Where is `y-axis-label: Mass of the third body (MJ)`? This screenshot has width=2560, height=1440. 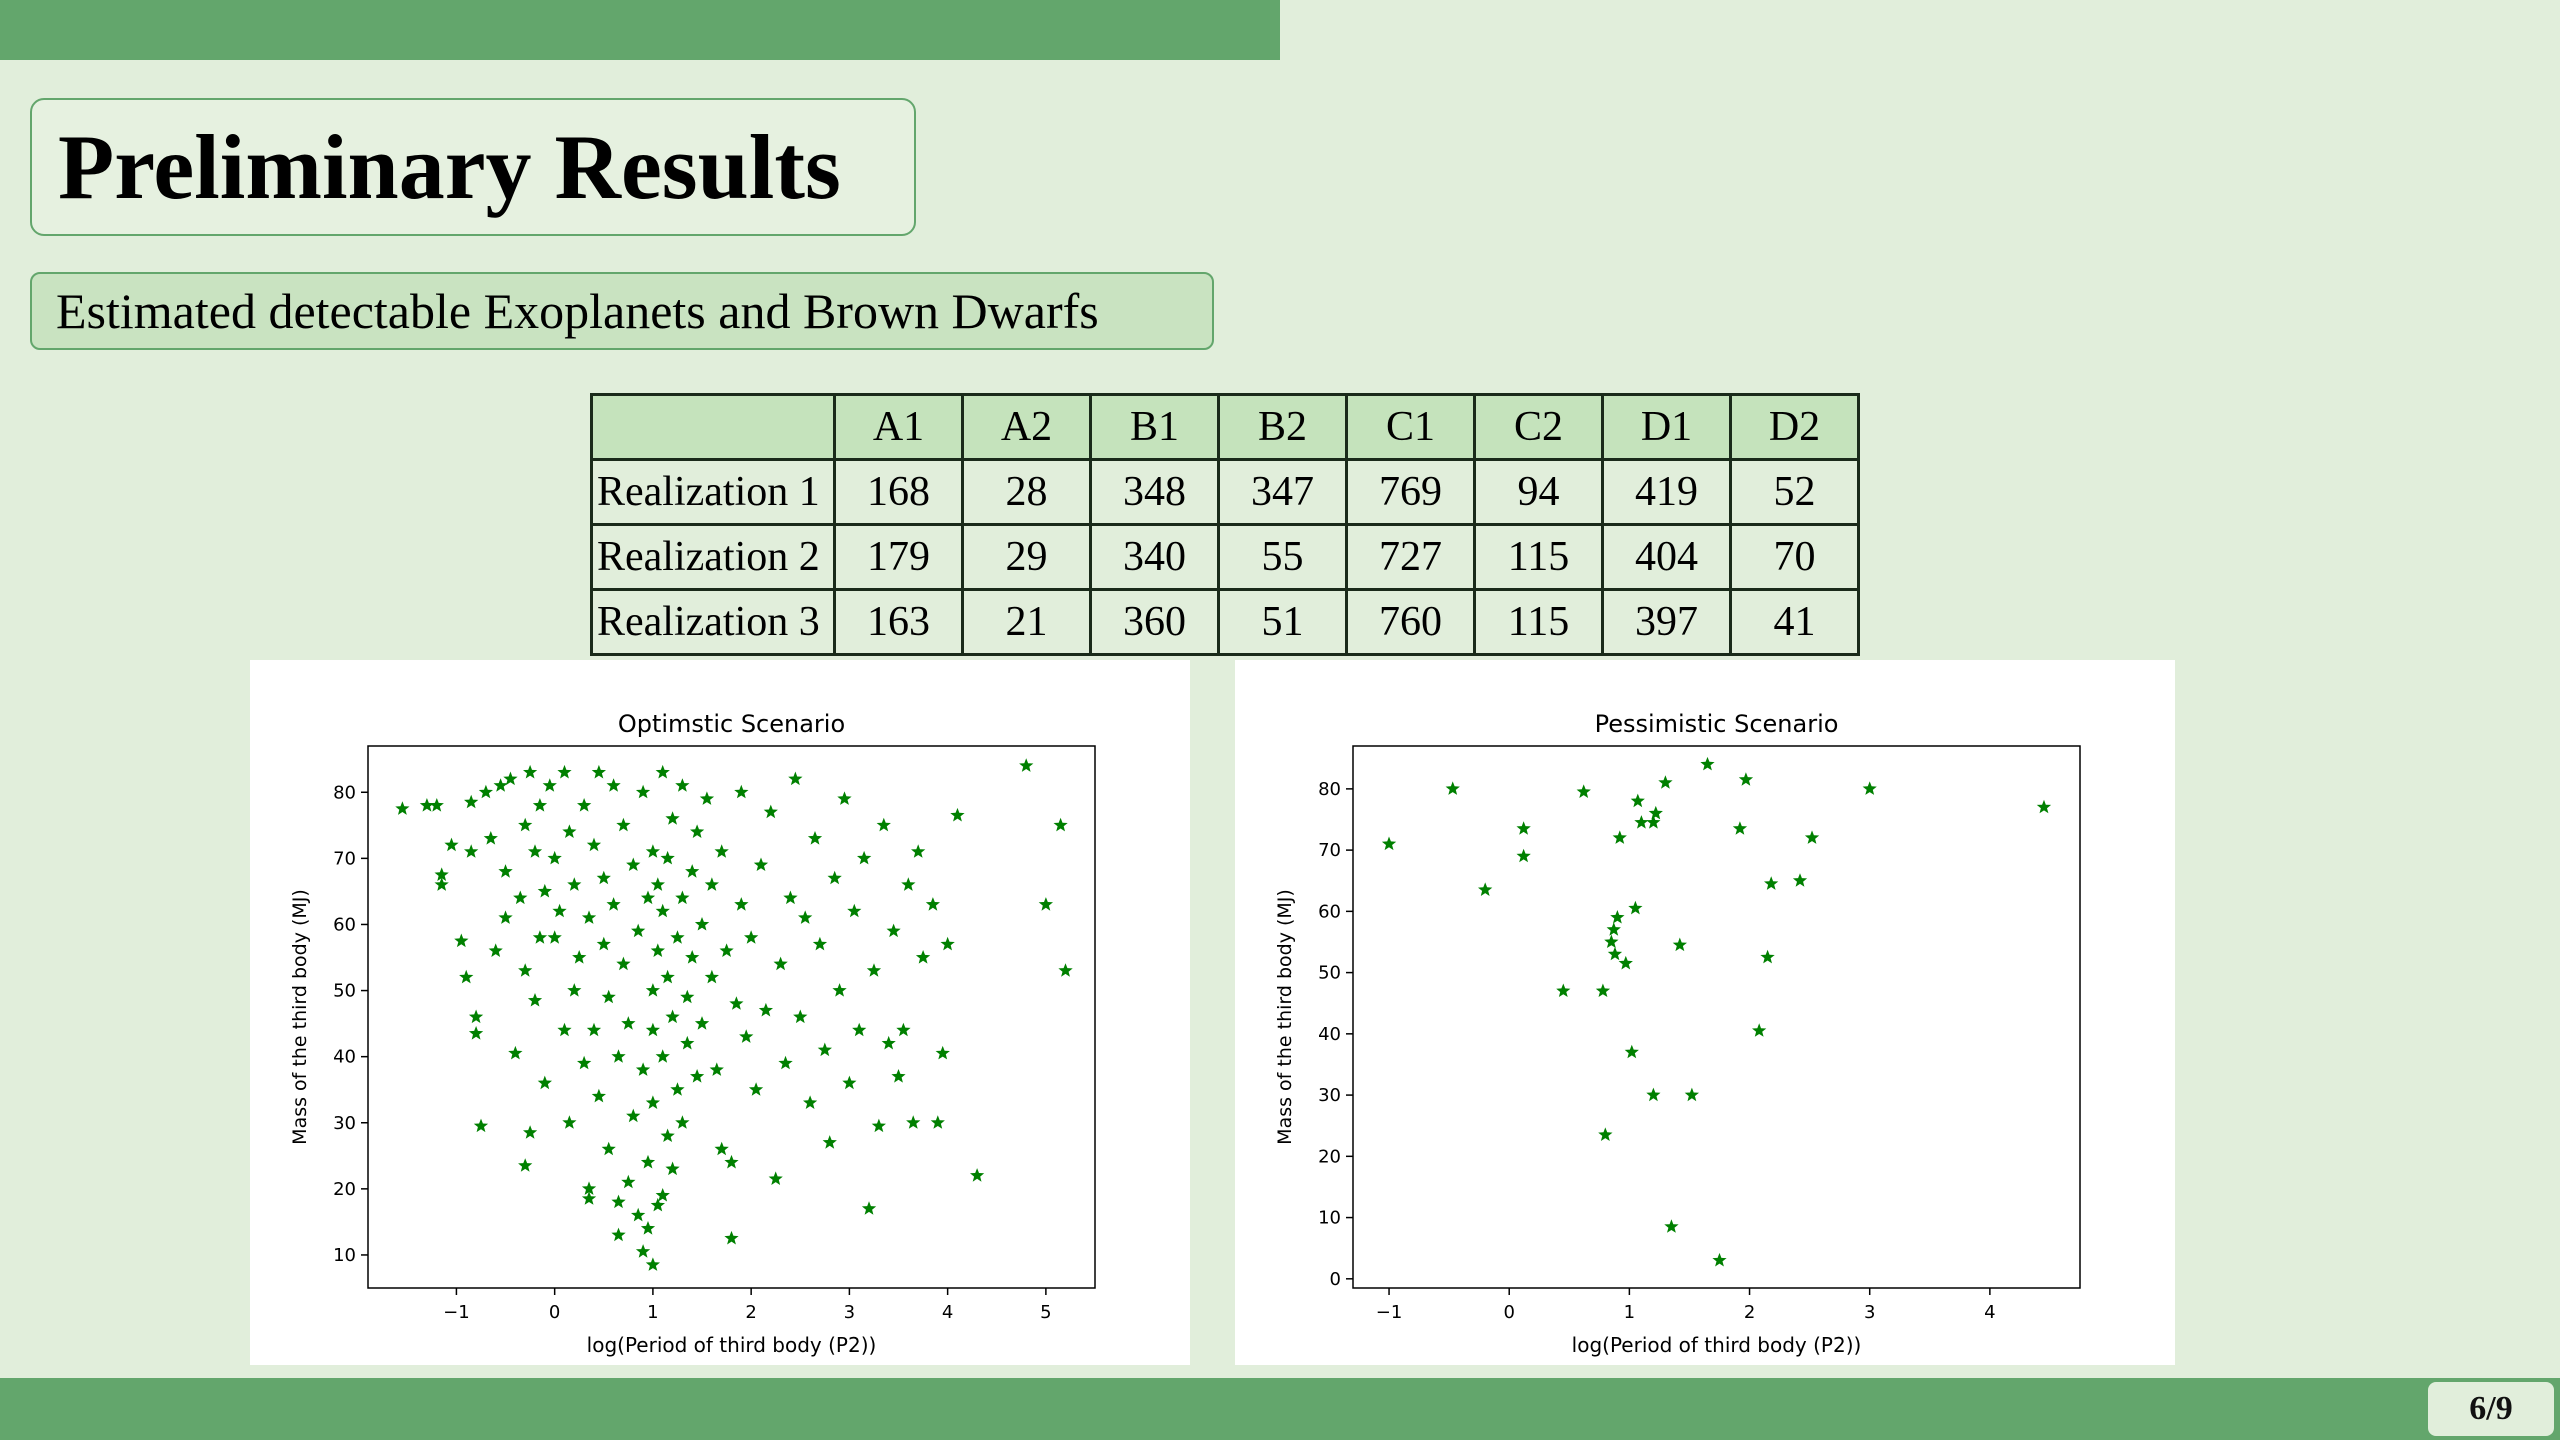
y-axis-label: Mass of the third body (MJ) is located at coordinates (1285, 1017).